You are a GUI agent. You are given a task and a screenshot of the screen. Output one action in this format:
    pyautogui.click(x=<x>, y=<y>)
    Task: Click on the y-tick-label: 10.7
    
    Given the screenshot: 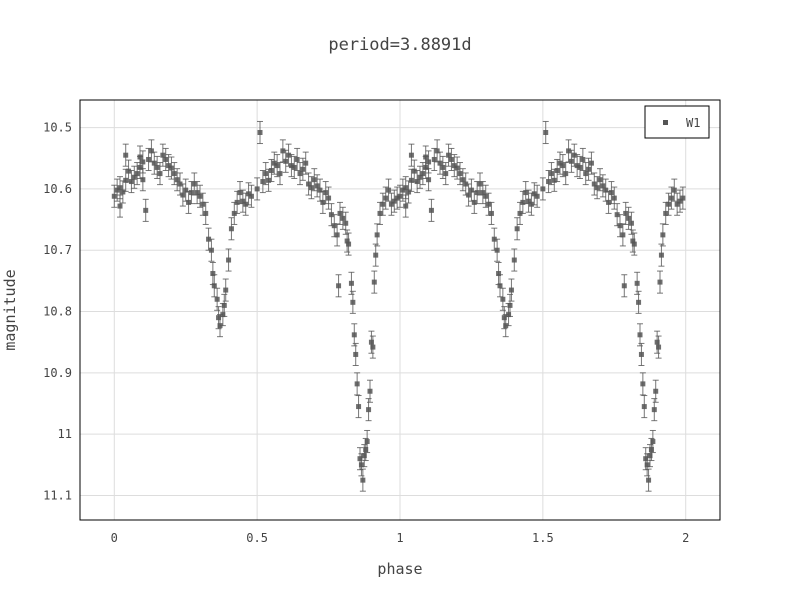 What is the action you would take?
    pyautogui.click(x=57, y=250)
    